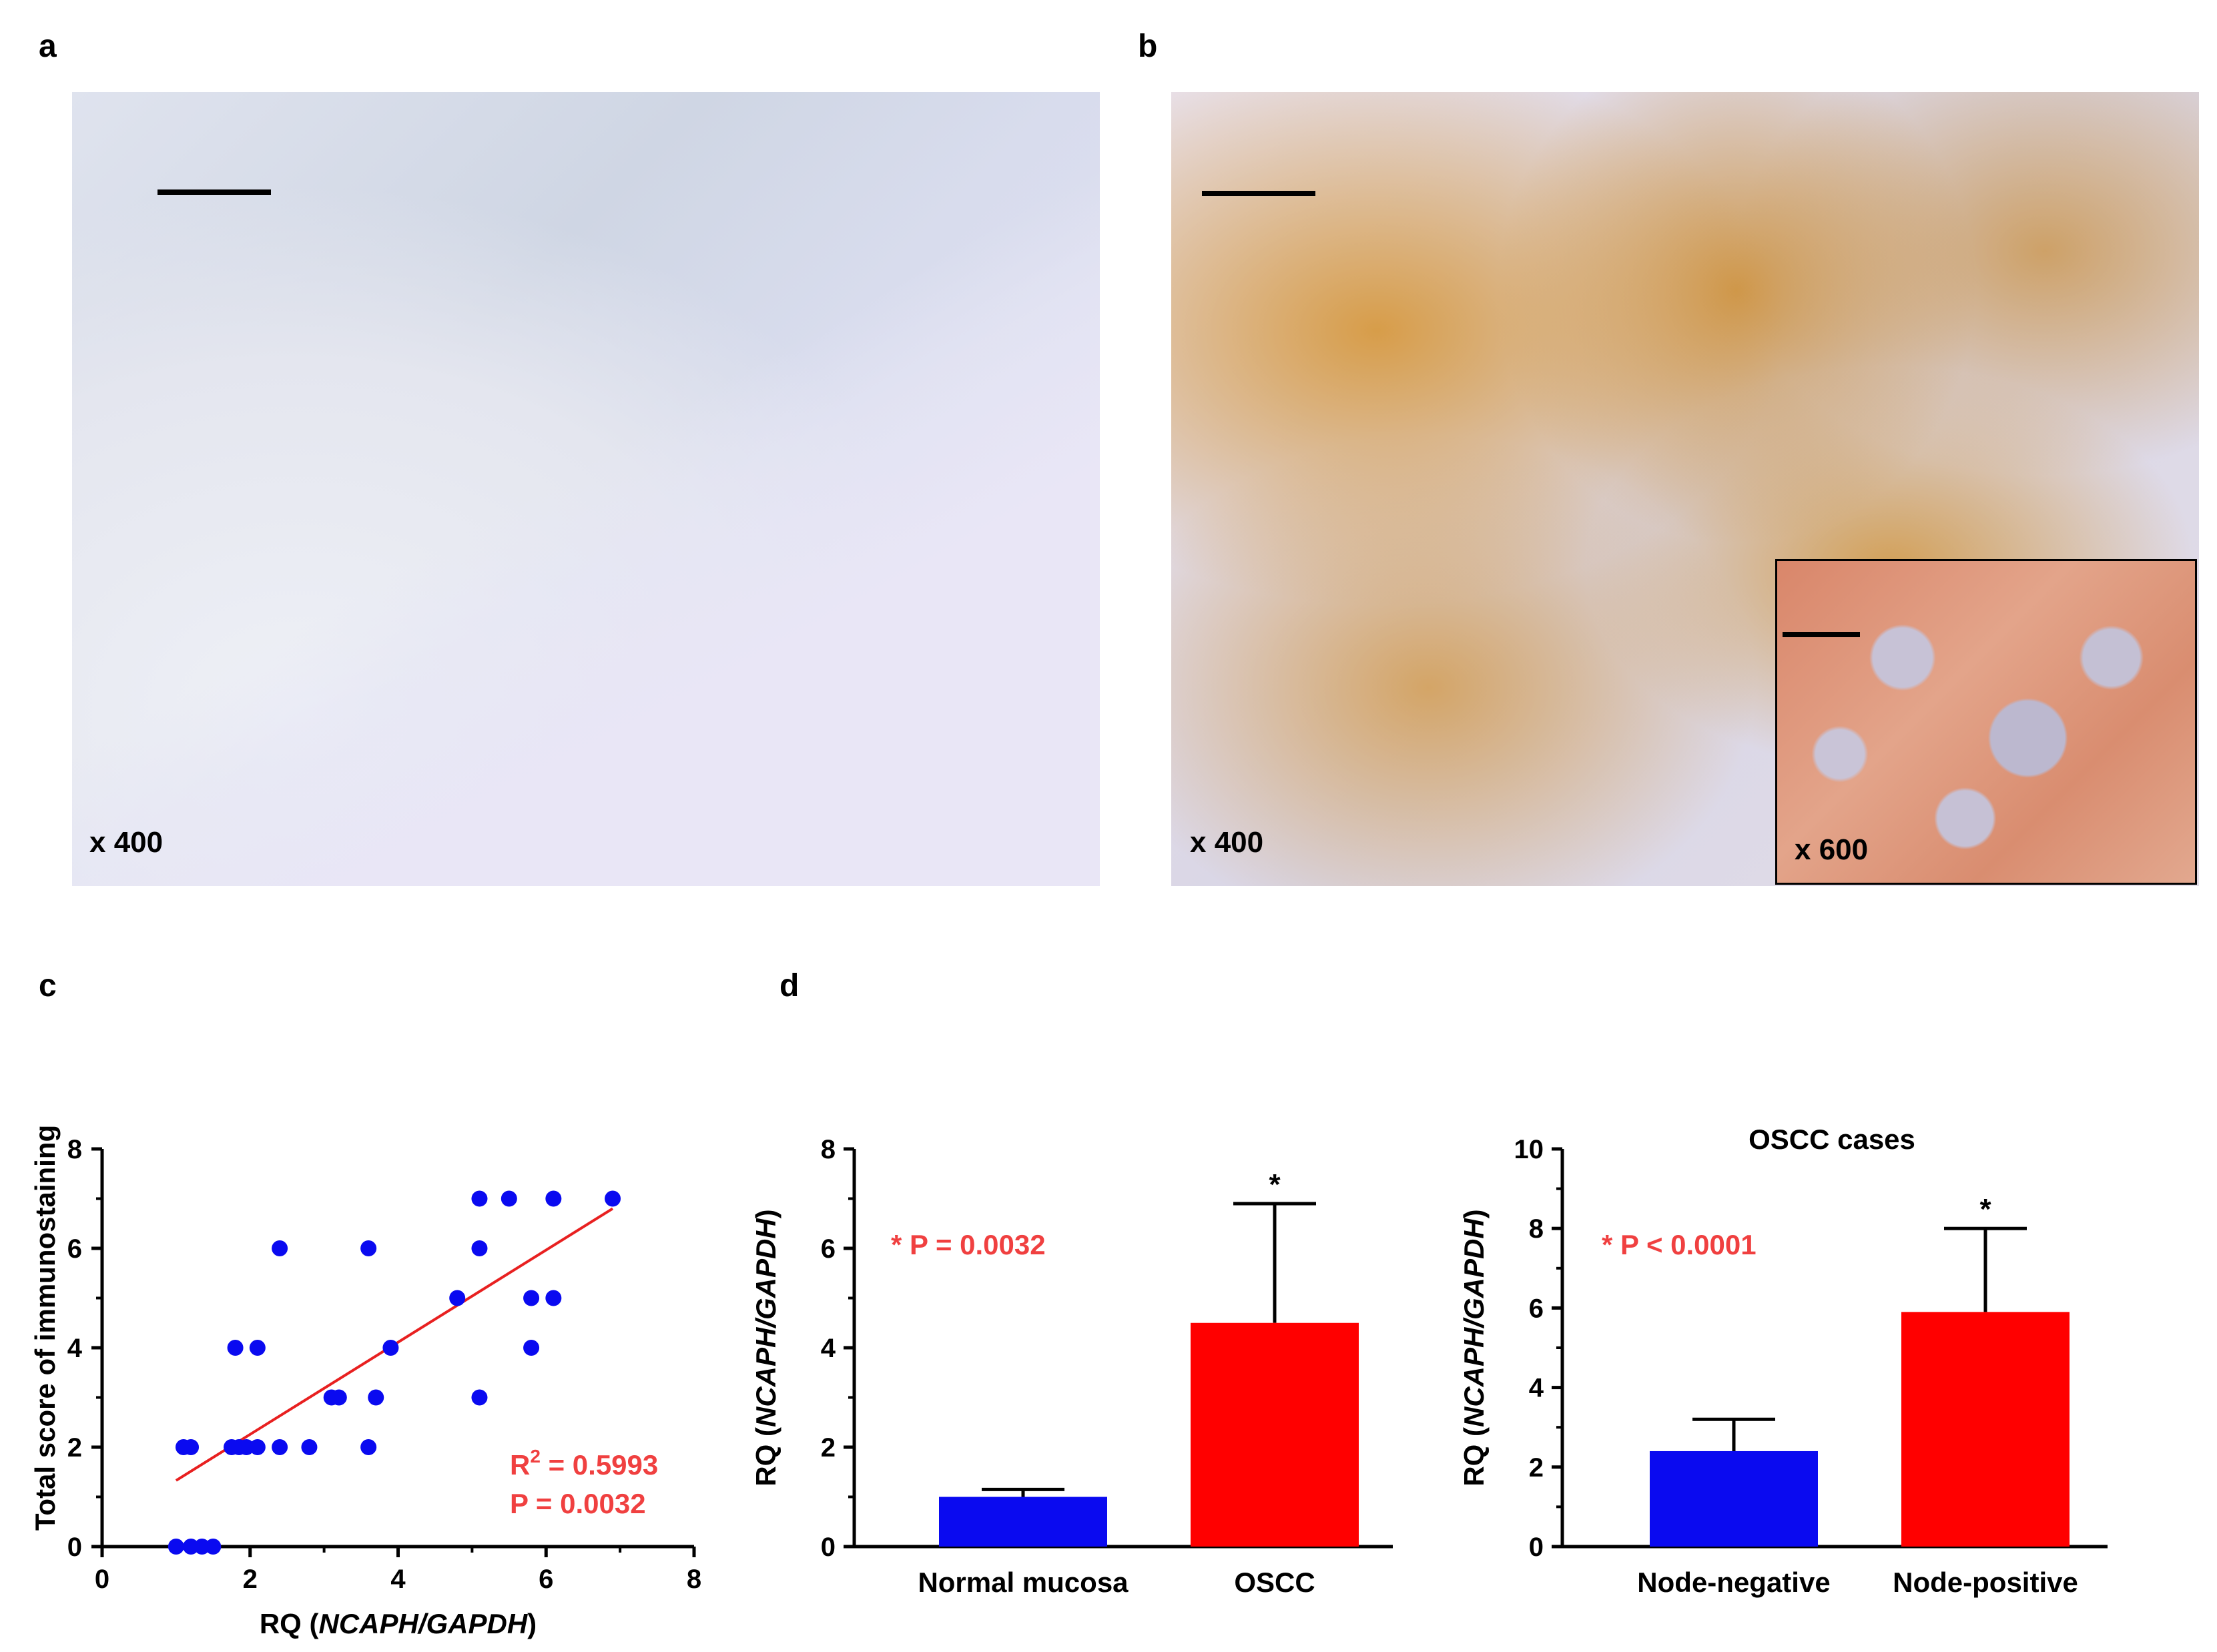 This screenshot has height=1652, width=2217. What do you see at coordinates (1733, 1582) in the screenshot?
I see `category-label: Node-negative` at bounding box center [1733, 1582].